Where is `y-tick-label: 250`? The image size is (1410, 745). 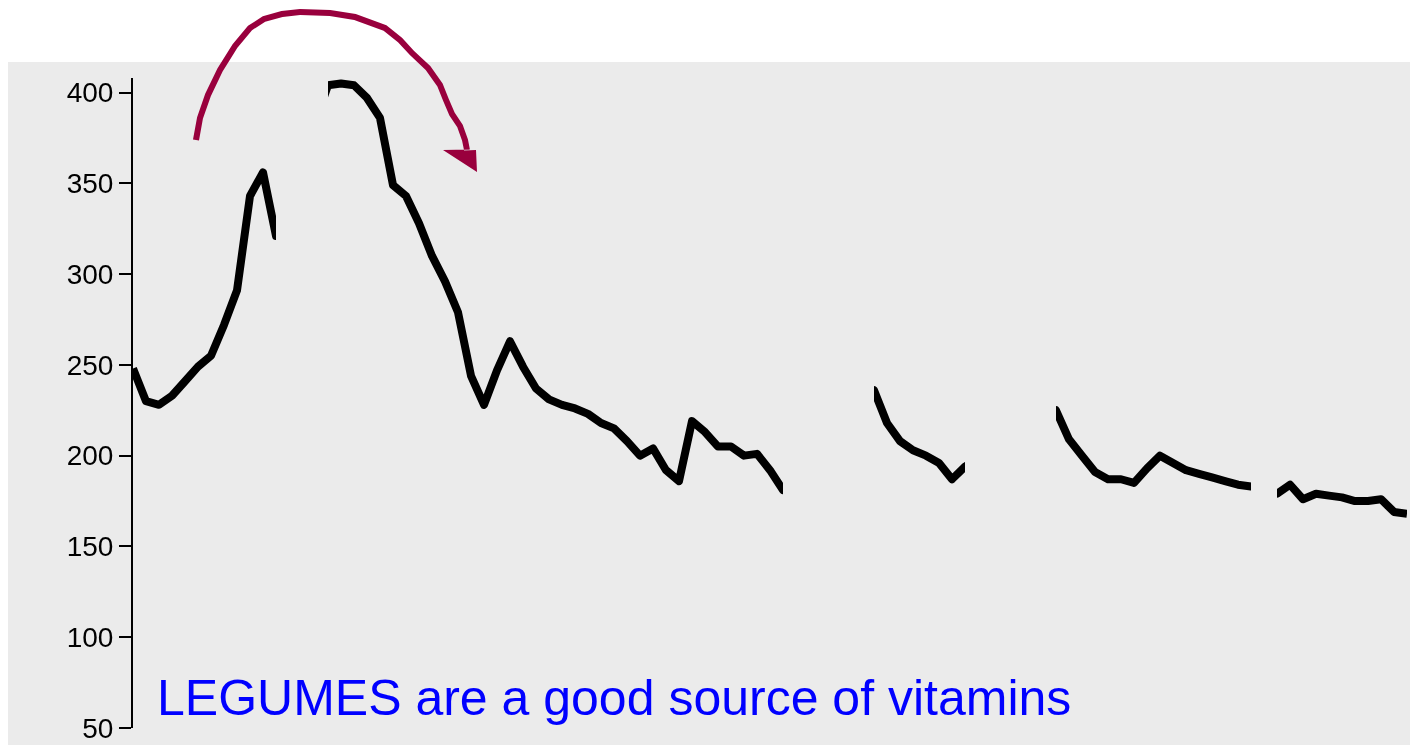 y-tick-label: 250 is located at coordinates (90, 365).